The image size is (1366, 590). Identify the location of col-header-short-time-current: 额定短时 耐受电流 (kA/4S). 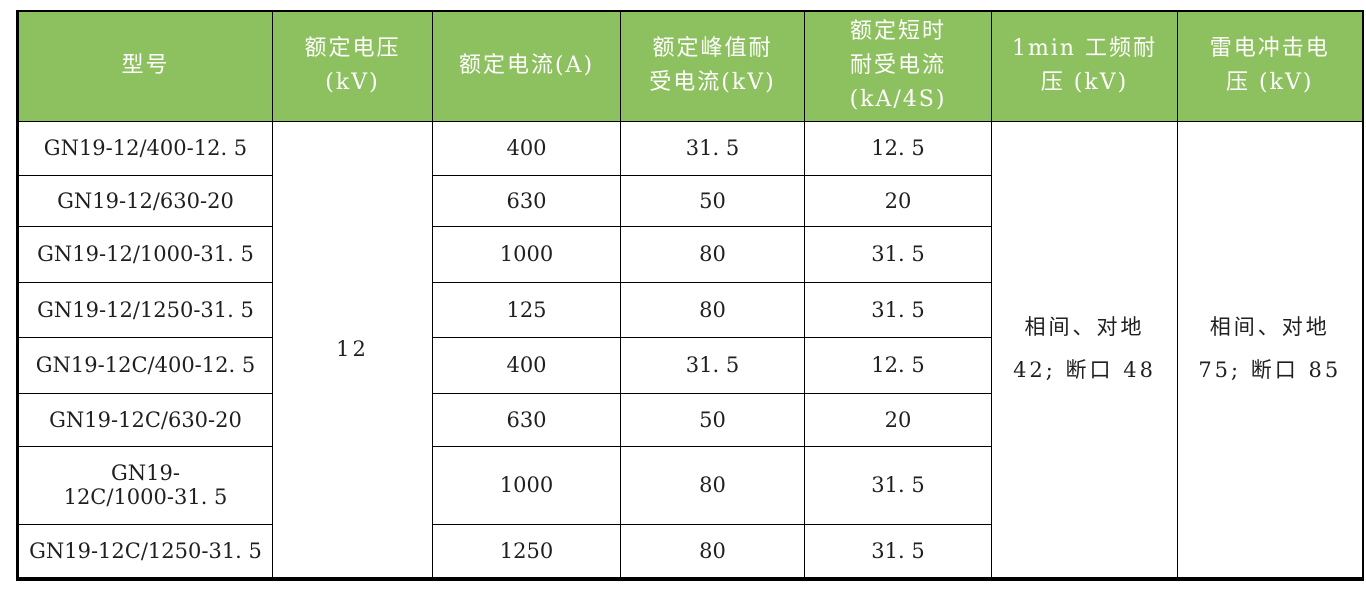
(898, 66).